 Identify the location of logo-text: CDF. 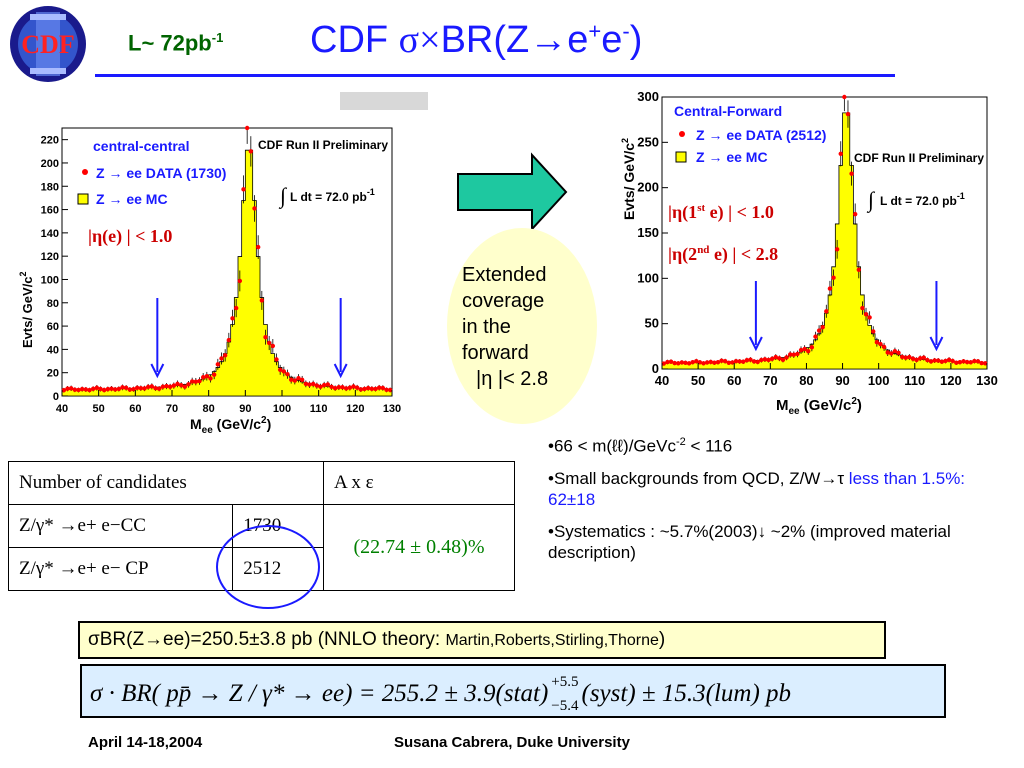
(47, 44).